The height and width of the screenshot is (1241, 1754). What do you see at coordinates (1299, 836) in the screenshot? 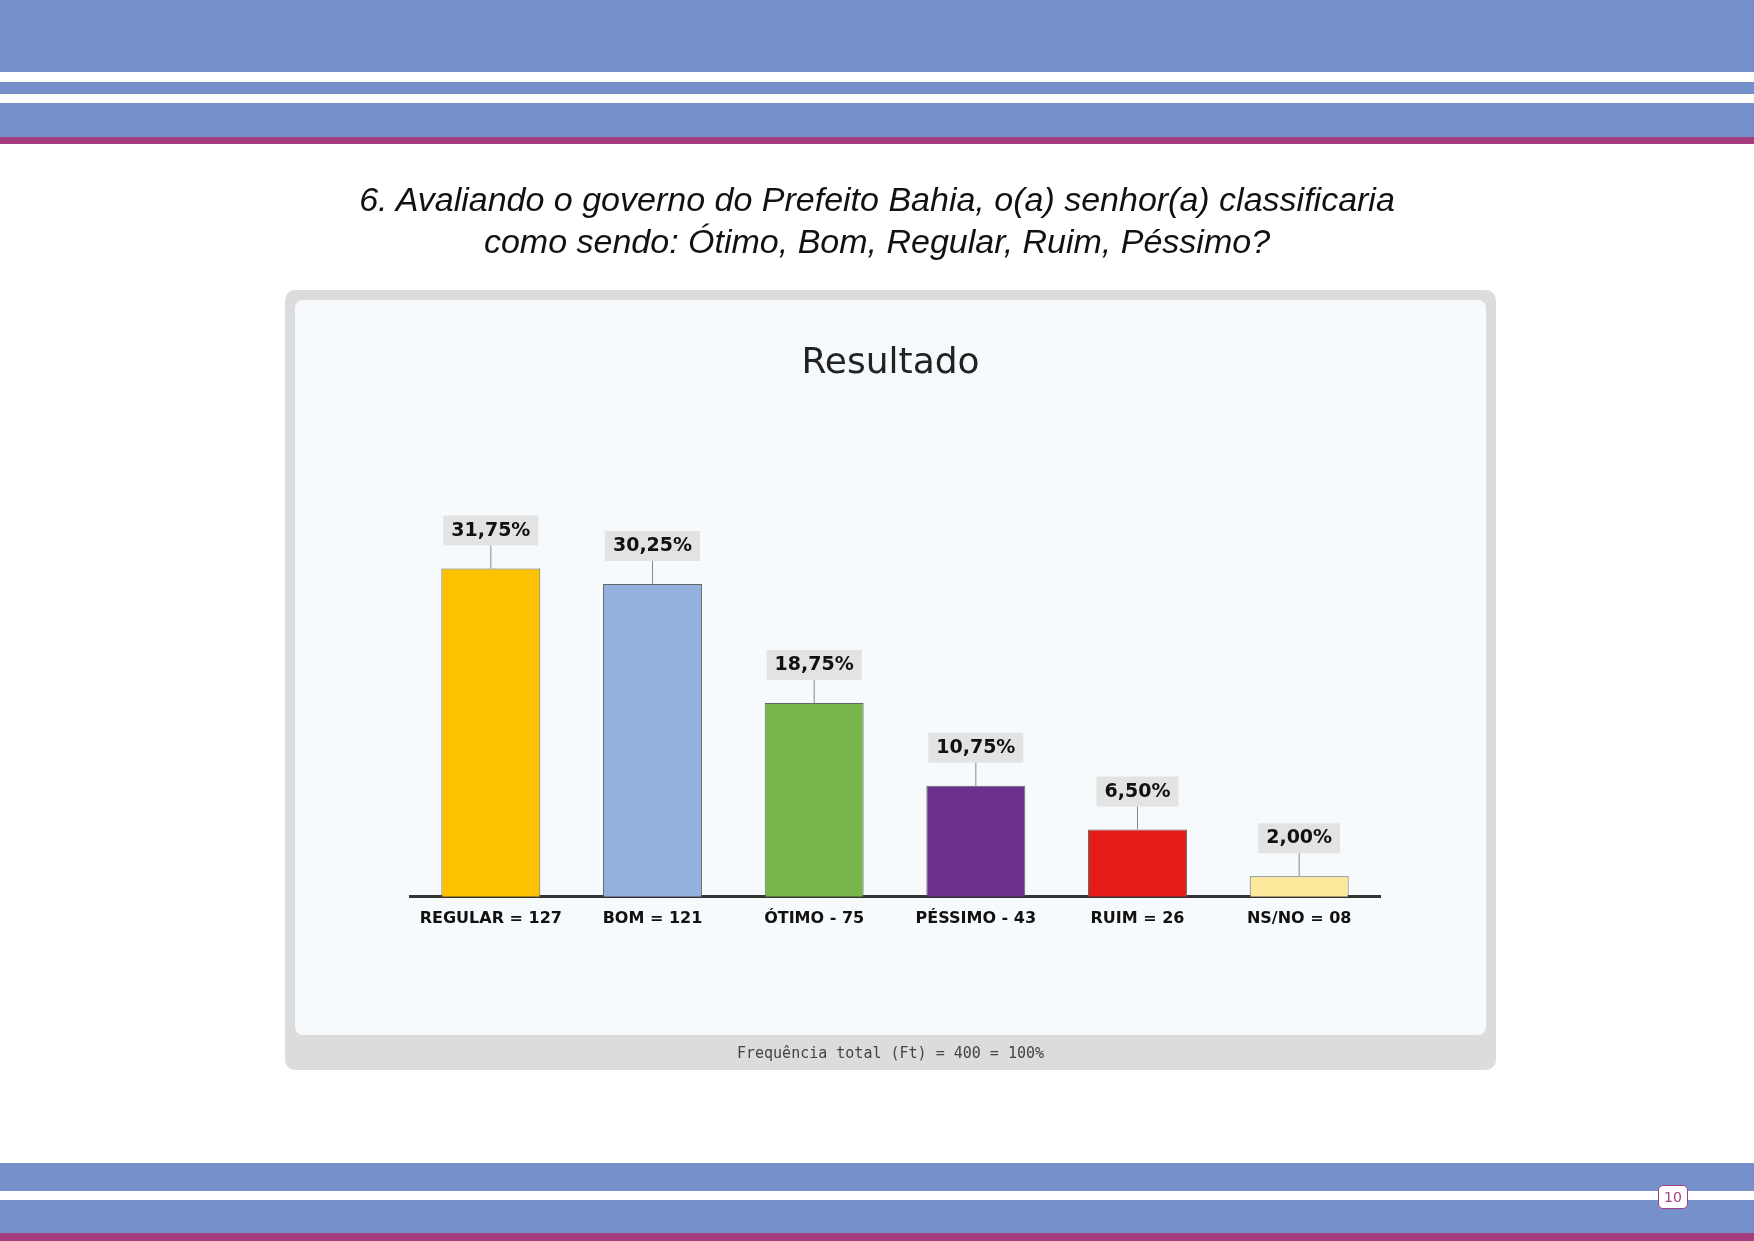
I see `data-label: 2,00%` at bounding box center [1299, 836].